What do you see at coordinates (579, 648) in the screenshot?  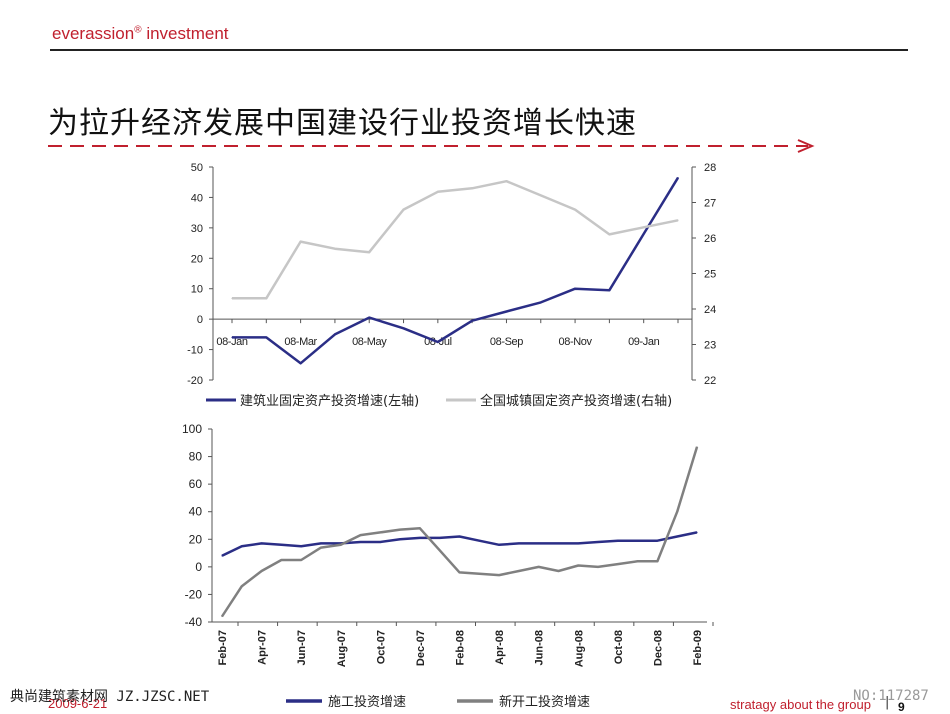 I see `x-tick-label: Aug-08` at bounding box center [579, 648].